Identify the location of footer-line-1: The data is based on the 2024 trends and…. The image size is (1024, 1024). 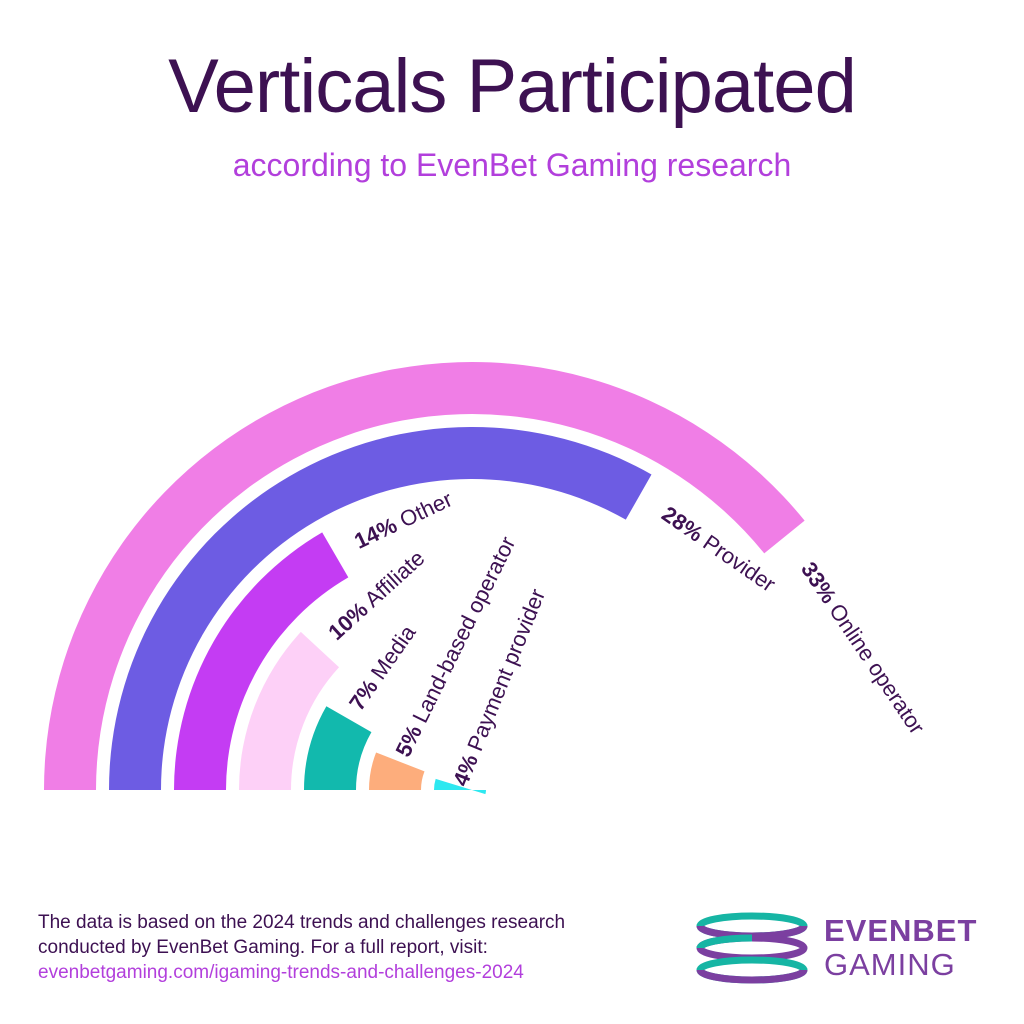
(302, 922).